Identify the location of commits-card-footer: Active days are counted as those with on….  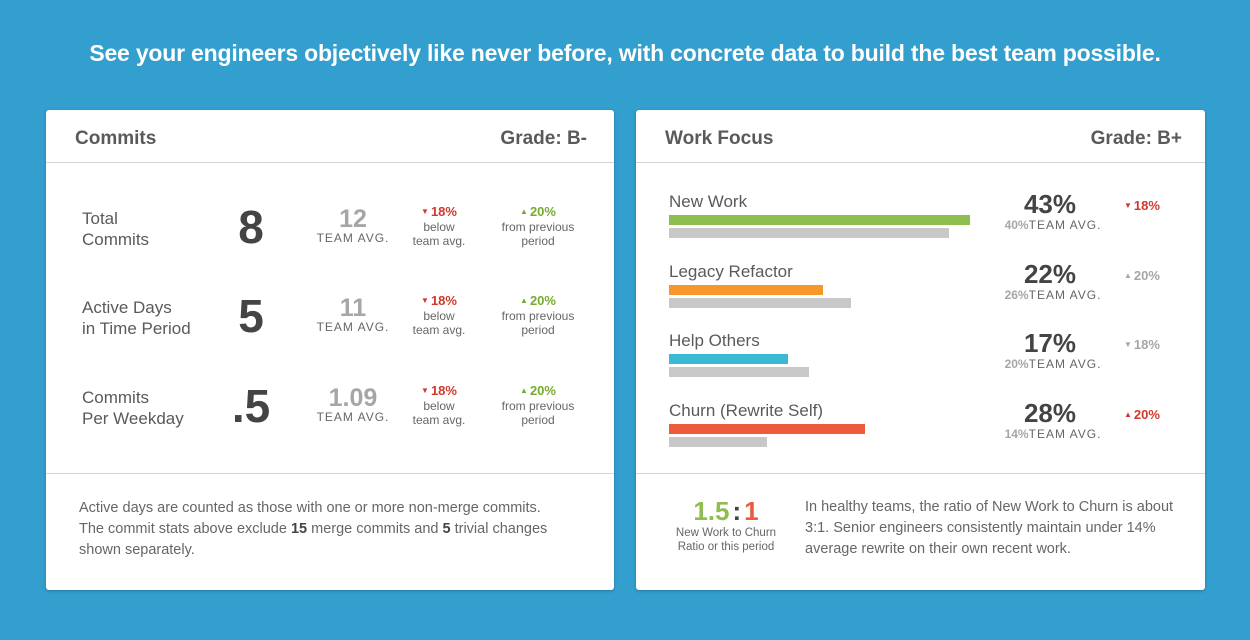
(330, 531).